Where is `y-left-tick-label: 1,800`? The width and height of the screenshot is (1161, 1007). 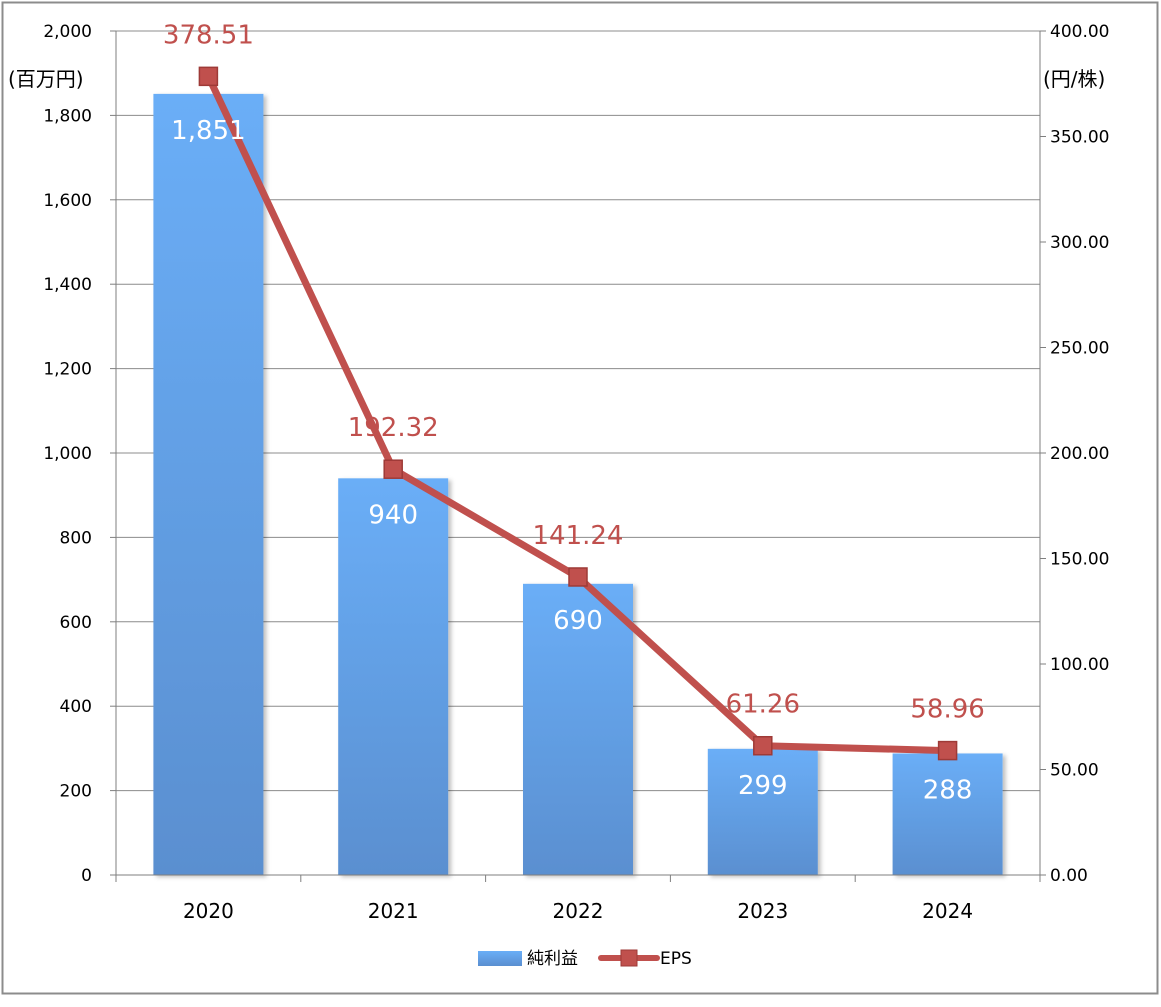
y-left-tick-label: 1,800 is located at coordinates (67, 116).